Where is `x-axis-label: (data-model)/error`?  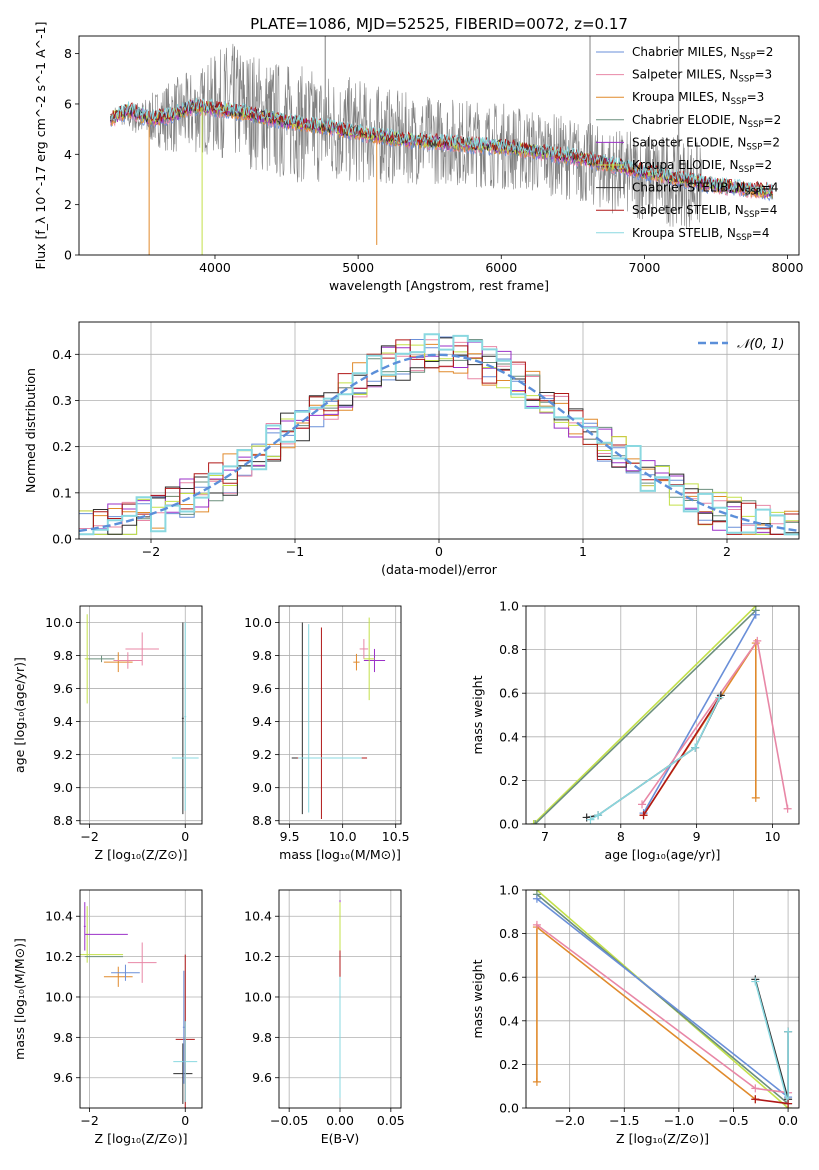
x-axis-label: (data-model)/error is located at coordinates (439, 569).